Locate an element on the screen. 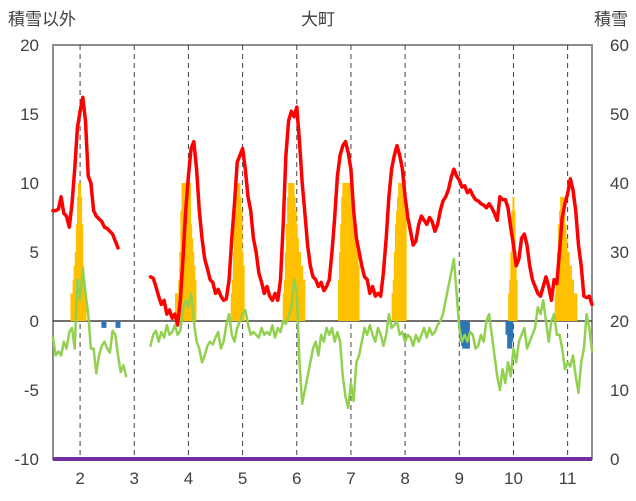  y-right-tick-label: 50 is located at coordinates (619, 114).